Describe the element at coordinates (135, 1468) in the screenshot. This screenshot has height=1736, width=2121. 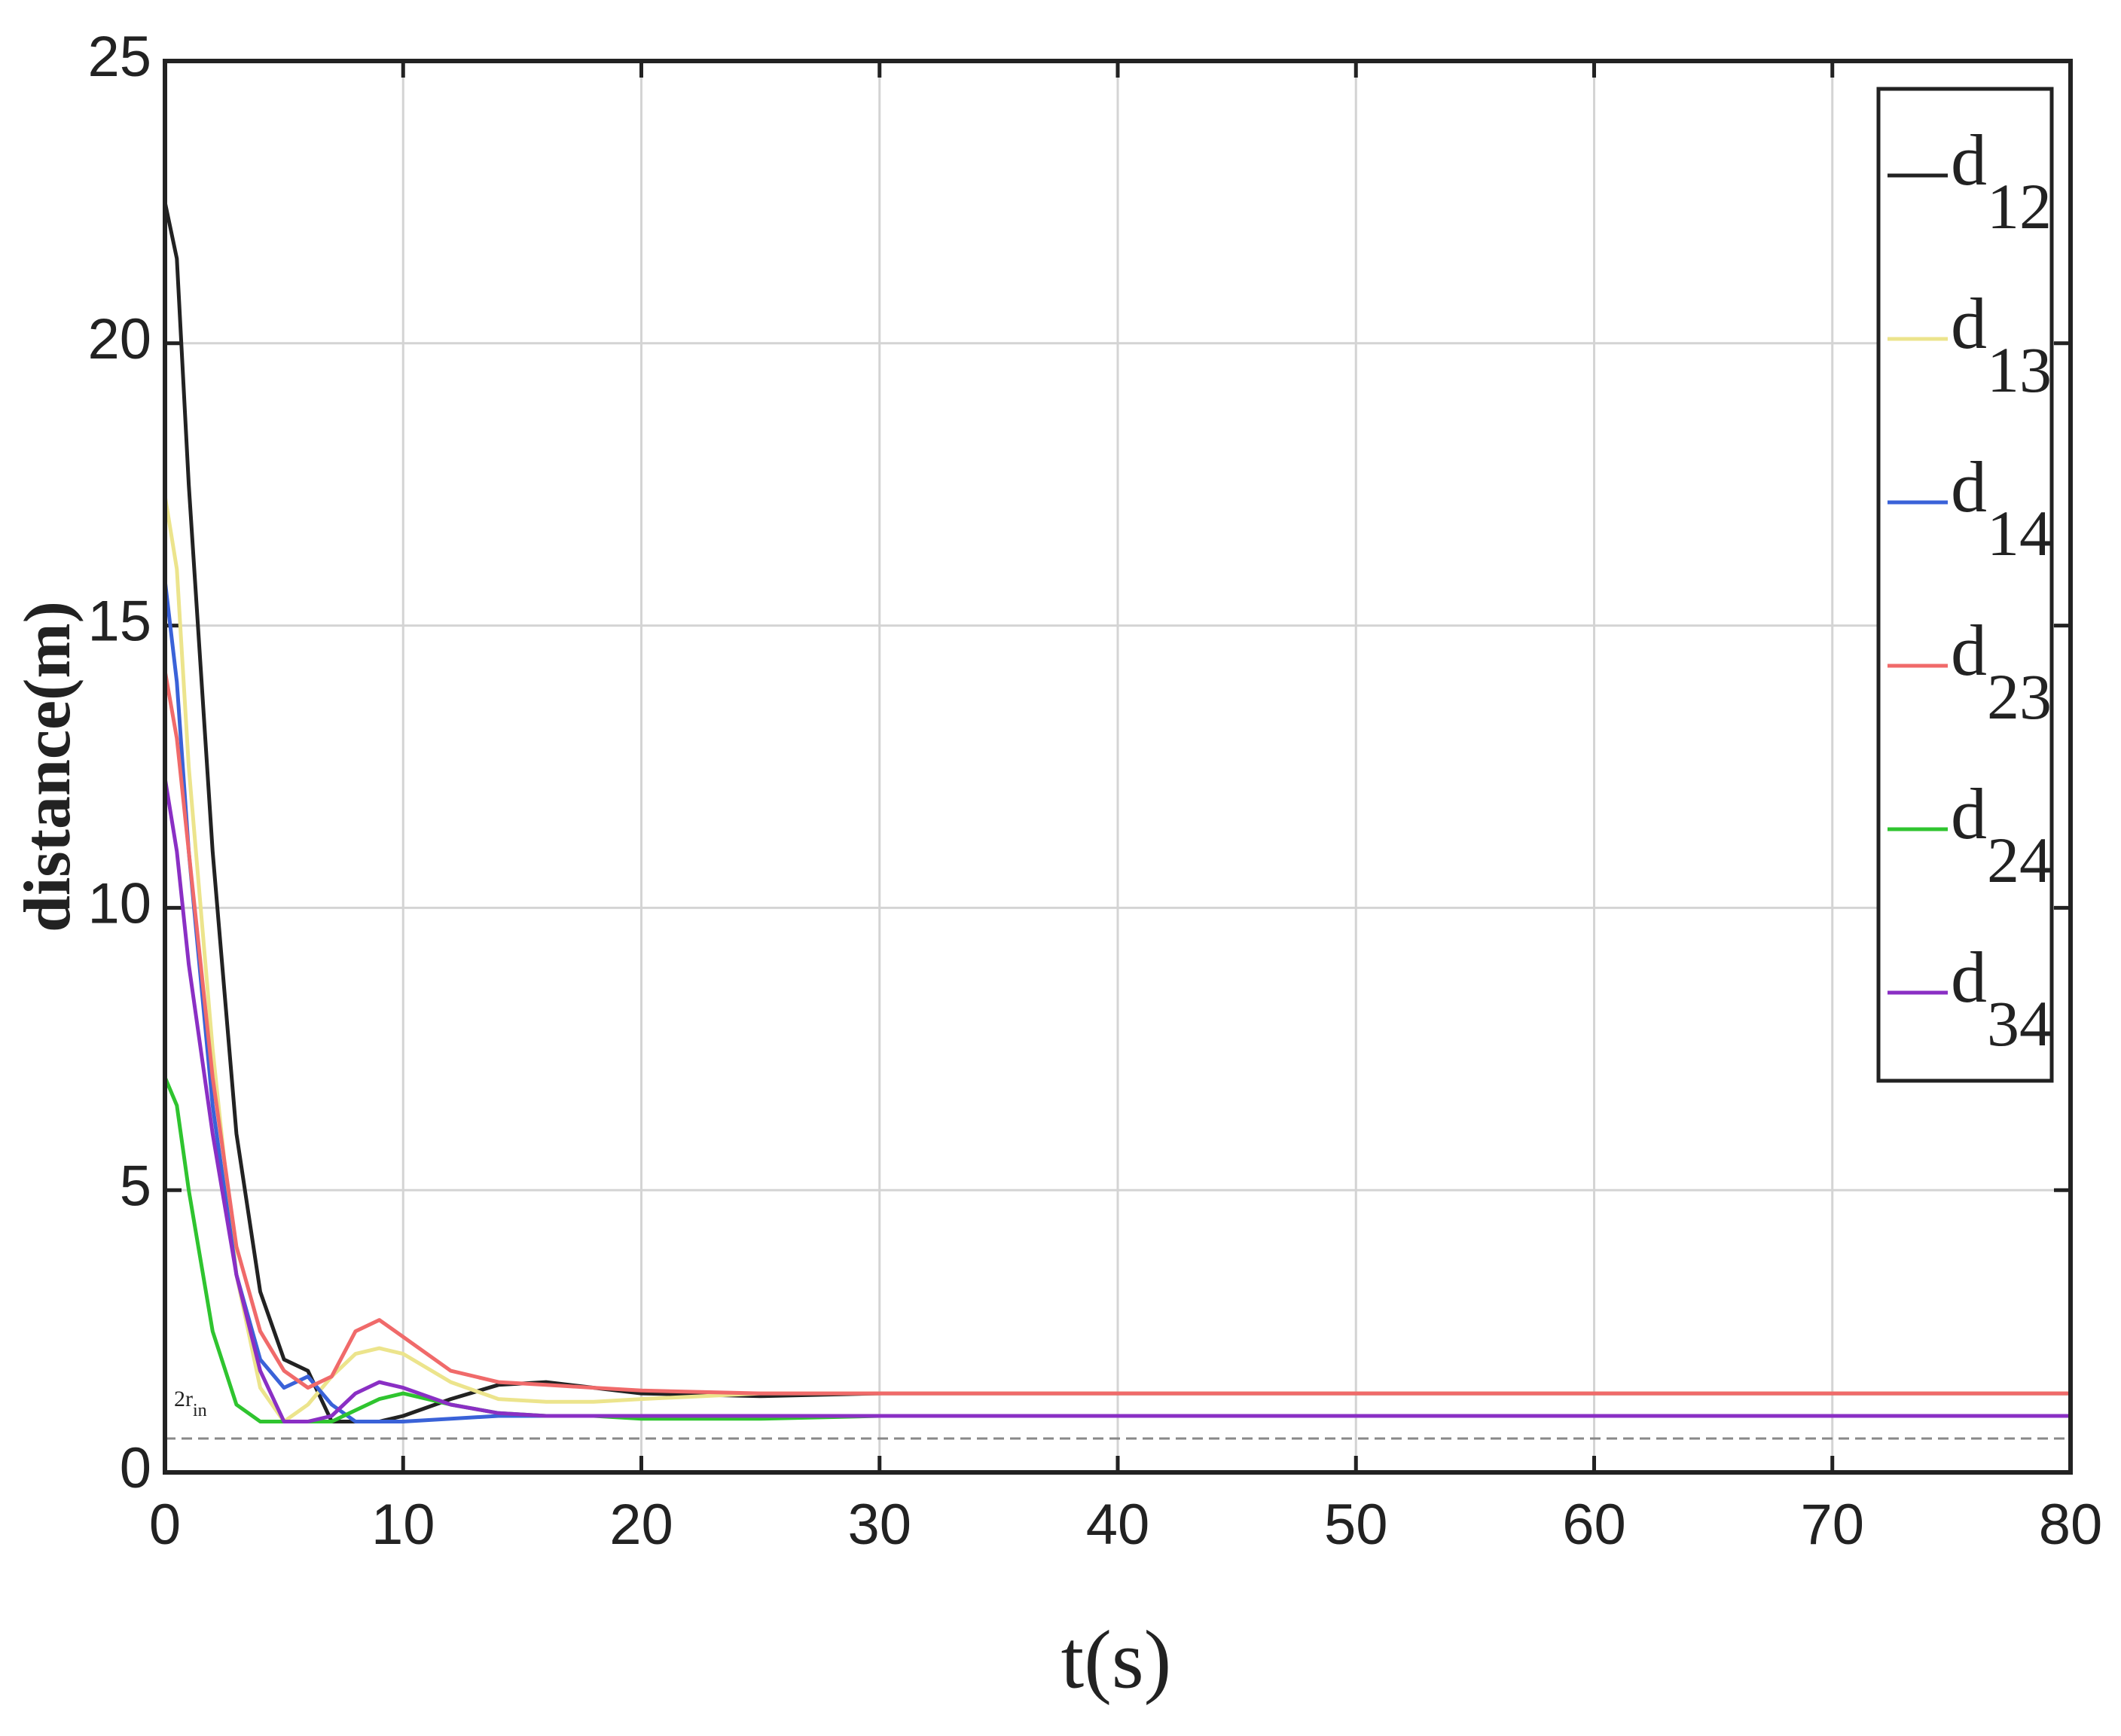
I see `y-tick-label: 0` at that location.